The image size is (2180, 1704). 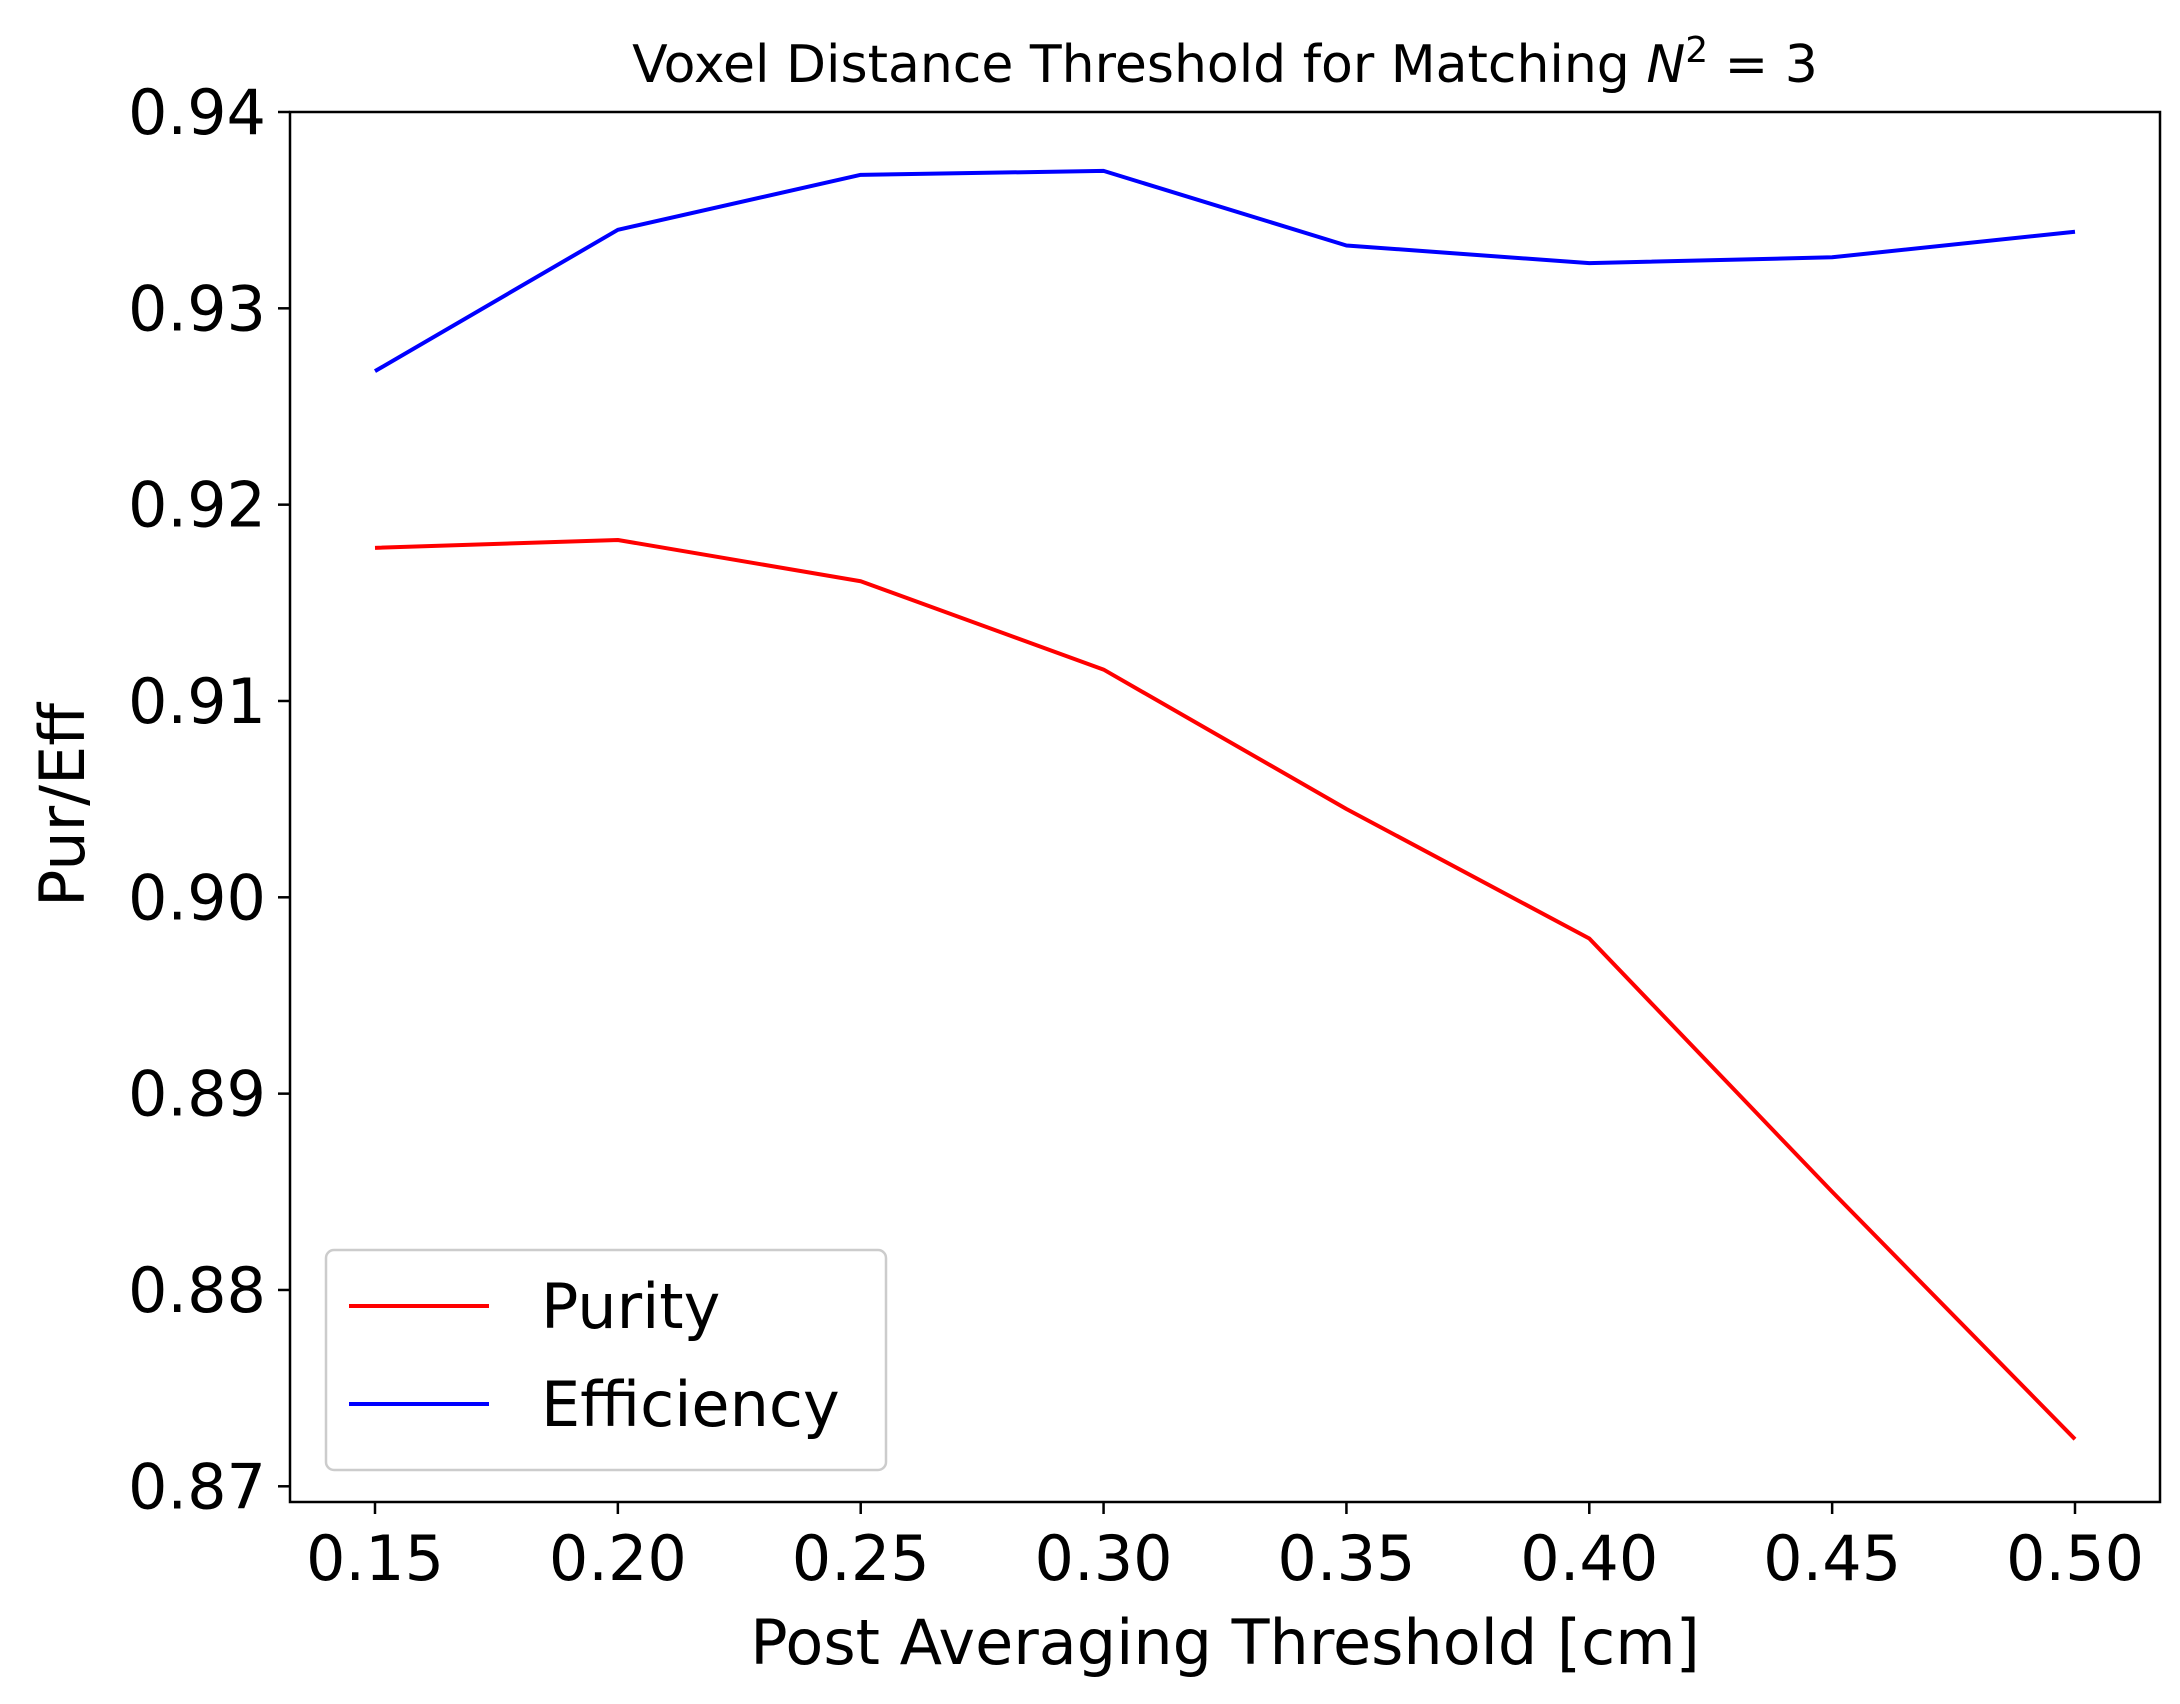 I want to click on x-axis-title: Post Averaging Threshold [cm], so click(x=1225, y=1642).